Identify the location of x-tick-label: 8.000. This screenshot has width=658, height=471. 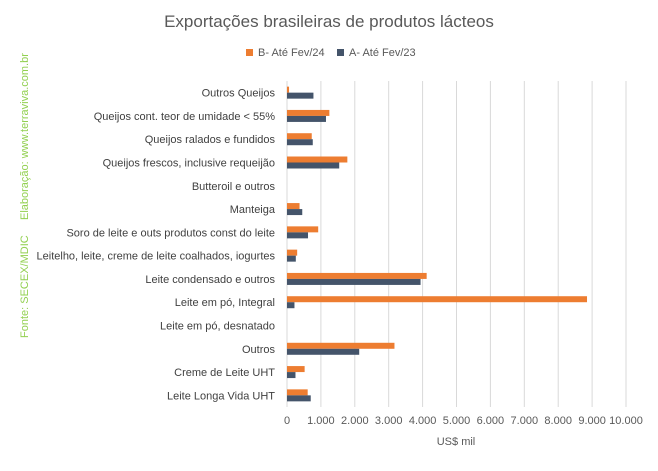
(558, 421).